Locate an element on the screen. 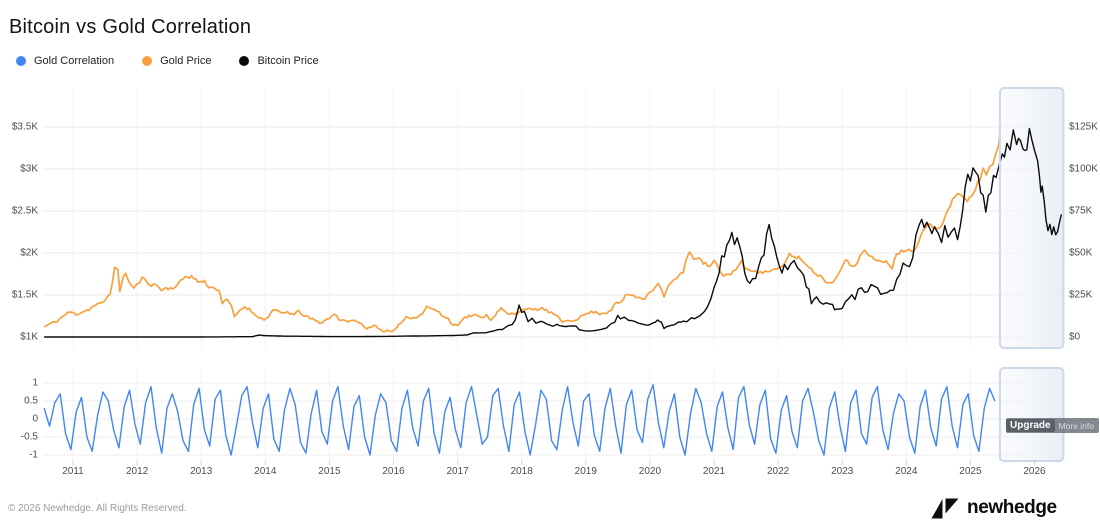  y-axis-label-correlation: 0 is located at coordinates (35, 419).